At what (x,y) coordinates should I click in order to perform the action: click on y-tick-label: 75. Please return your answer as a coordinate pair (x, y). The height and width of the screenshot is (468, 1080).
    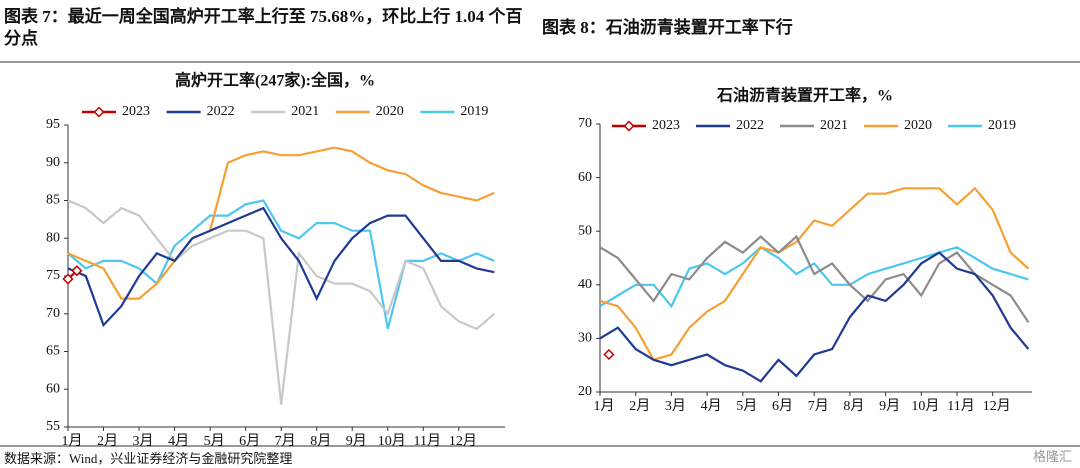
    Looking at the image, I should click on (53, 275).